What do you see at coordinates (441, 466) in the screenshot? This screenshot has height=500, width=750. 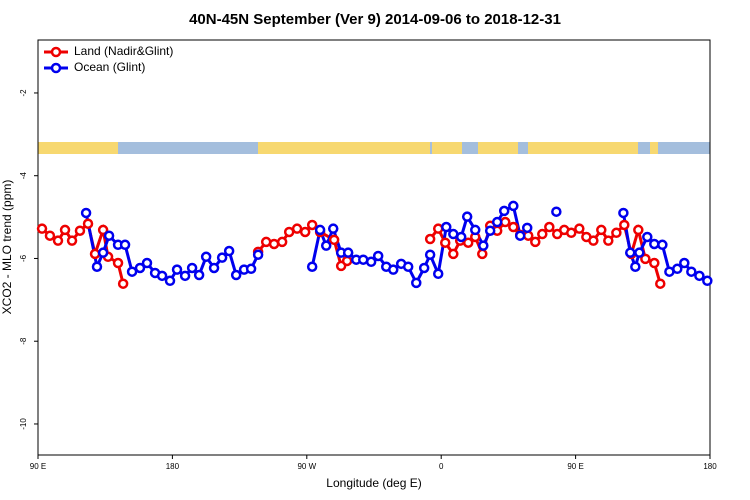 I see `x-tick-label: 0` at bounding box center [441, 466].